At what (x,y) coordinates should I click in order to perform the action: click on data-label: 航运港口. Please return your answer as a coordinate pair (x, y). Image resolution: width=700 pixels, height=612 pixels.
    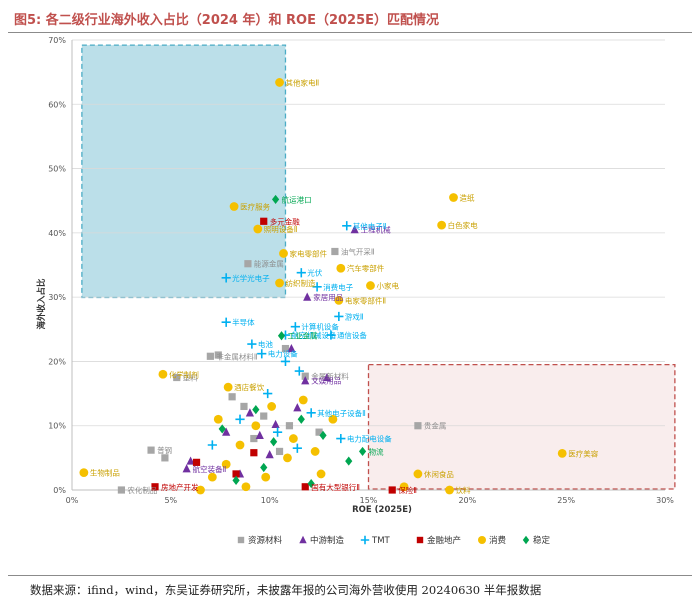
    Looking at the image, I should click on (297, 199).